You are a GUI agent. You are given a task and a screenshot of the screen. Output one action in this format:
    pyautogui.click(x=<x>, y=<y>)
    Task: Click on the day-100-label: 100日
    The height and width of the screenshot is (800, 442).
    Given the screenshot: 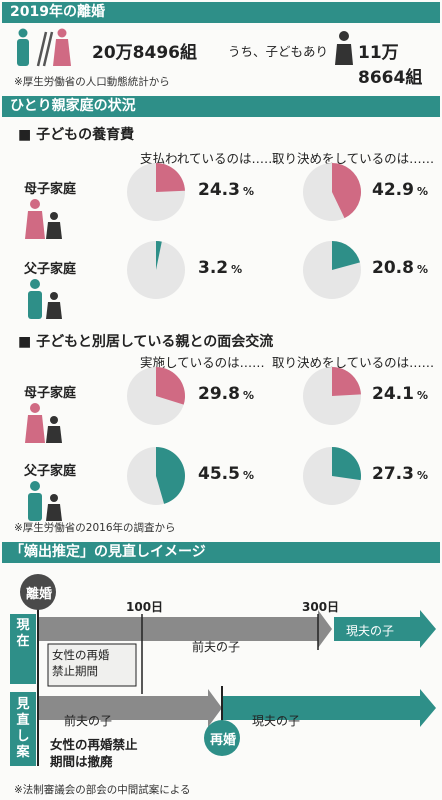 What is the action you would take?
    pyautogui.click(x=145, y=607)
    